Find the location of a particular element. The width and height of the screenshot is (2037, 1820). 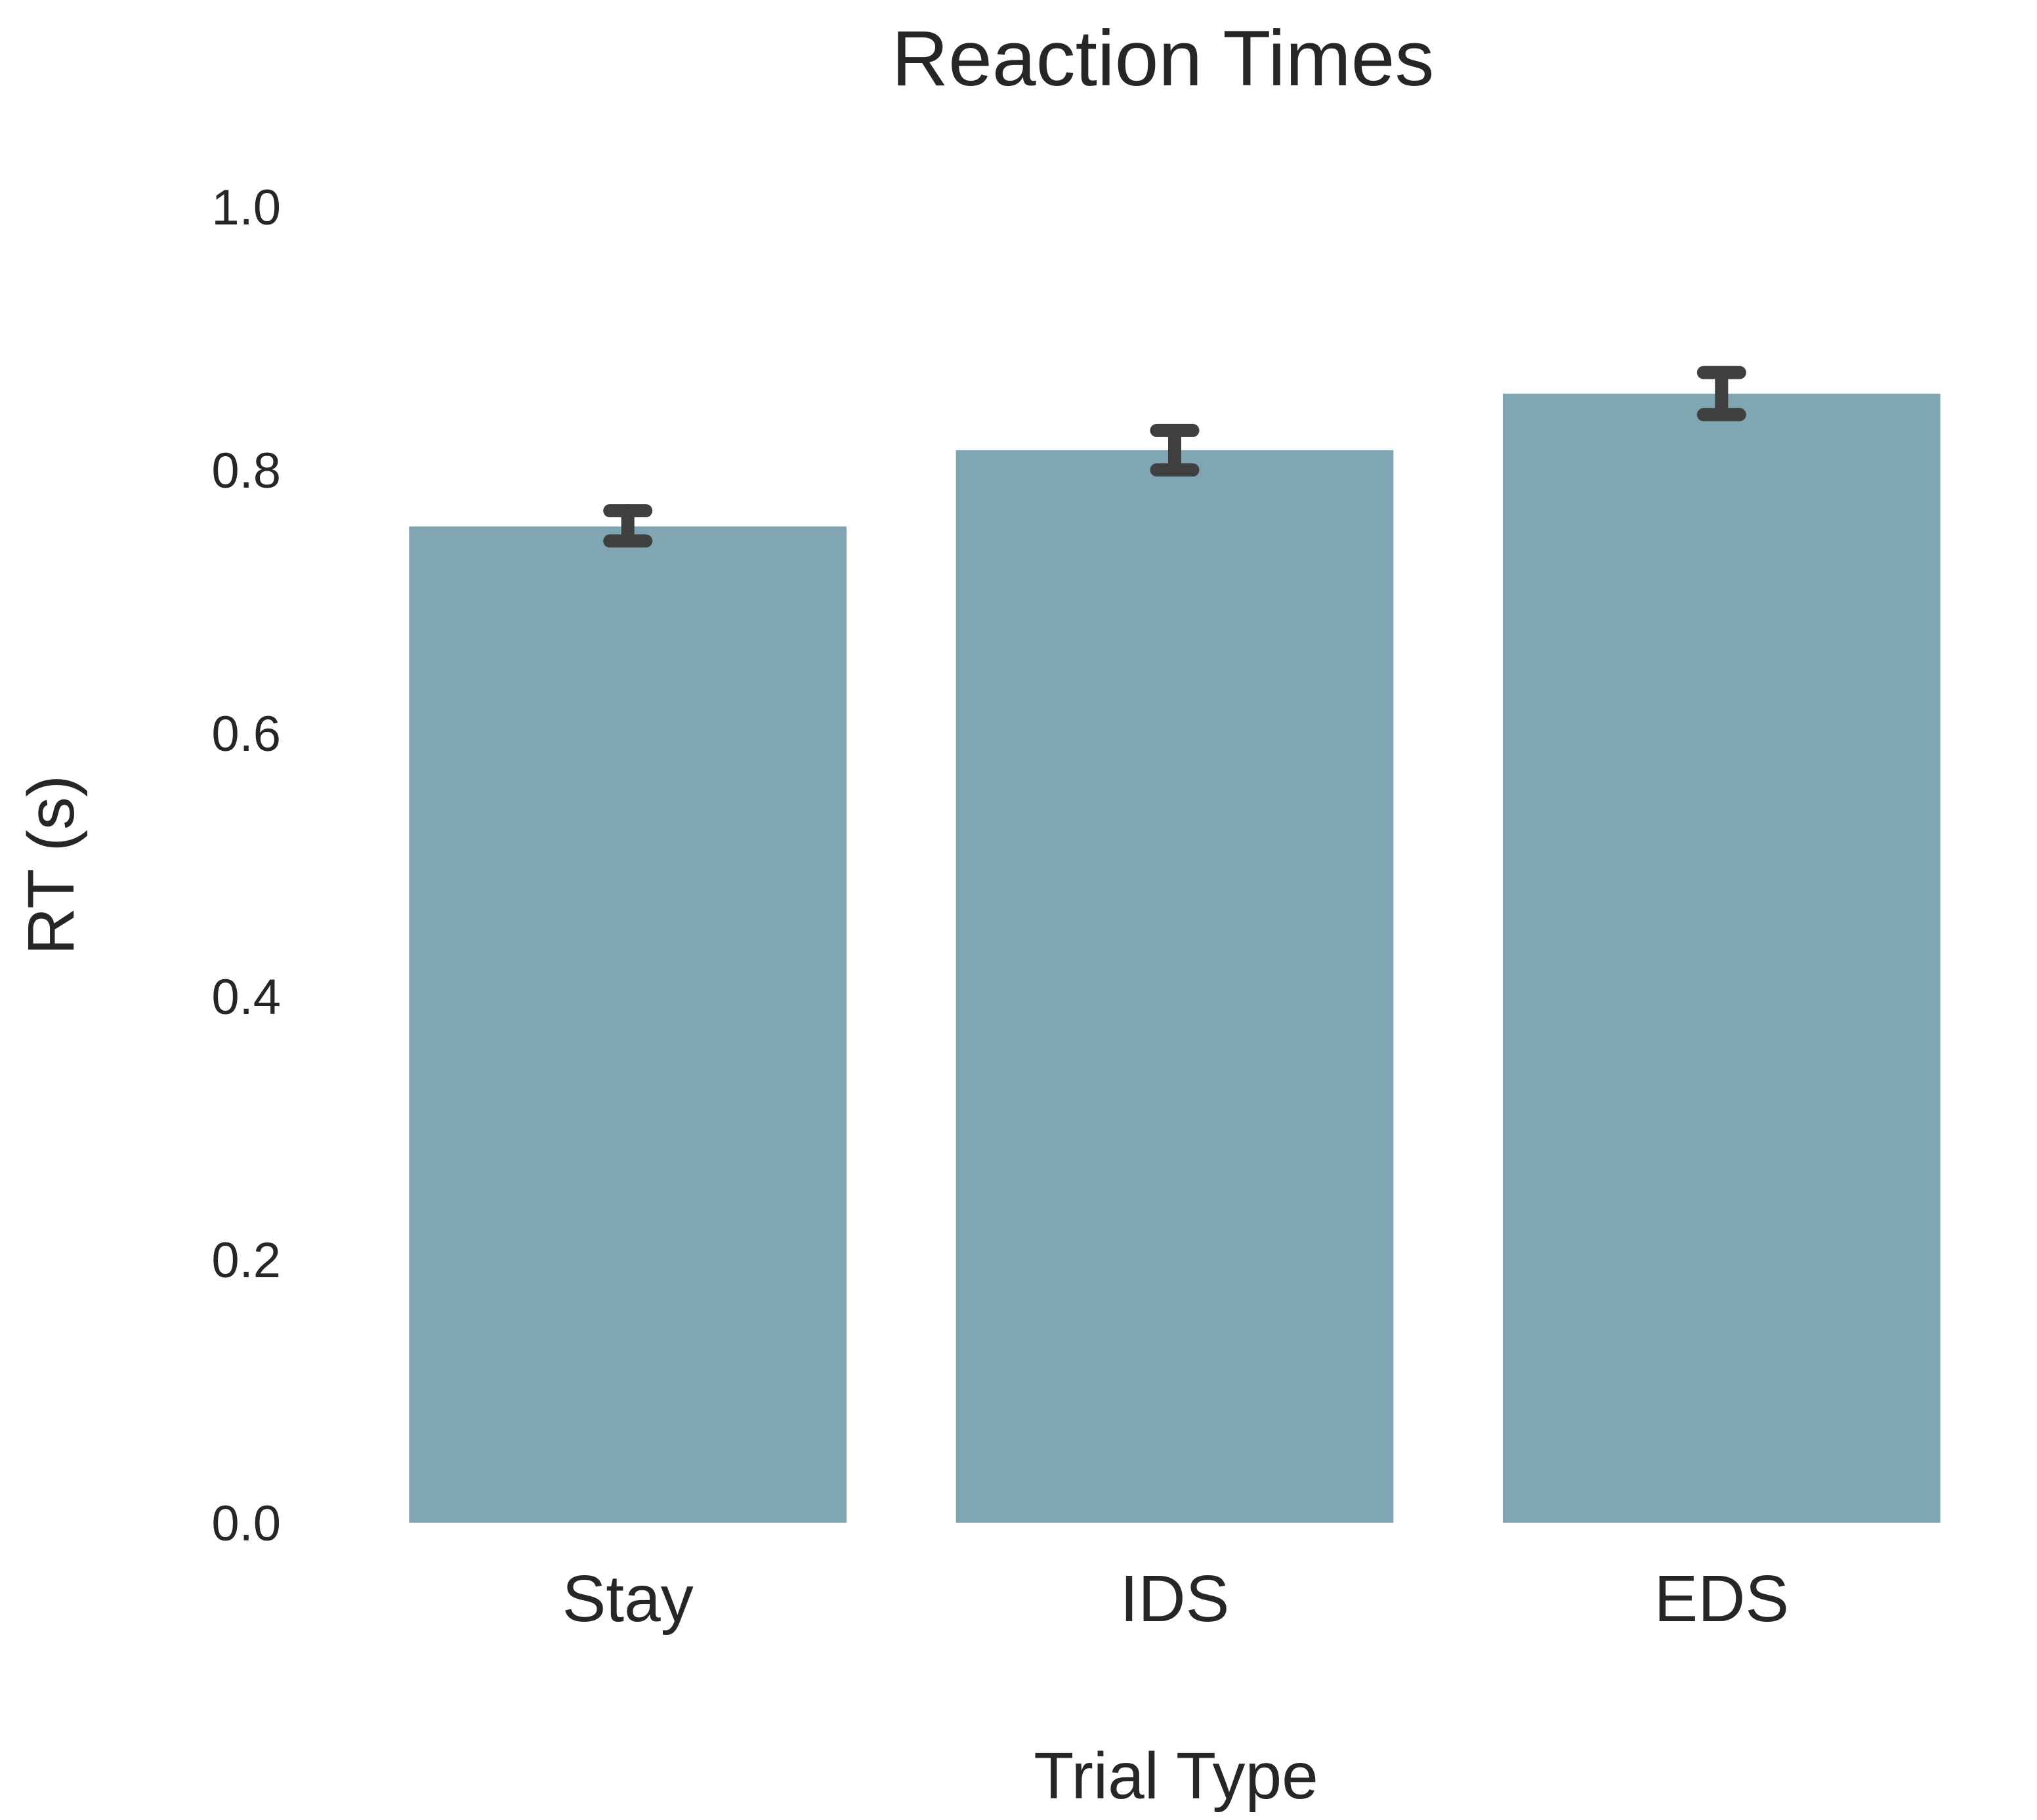

error-bars-group is located at coordinates (1174, 457).